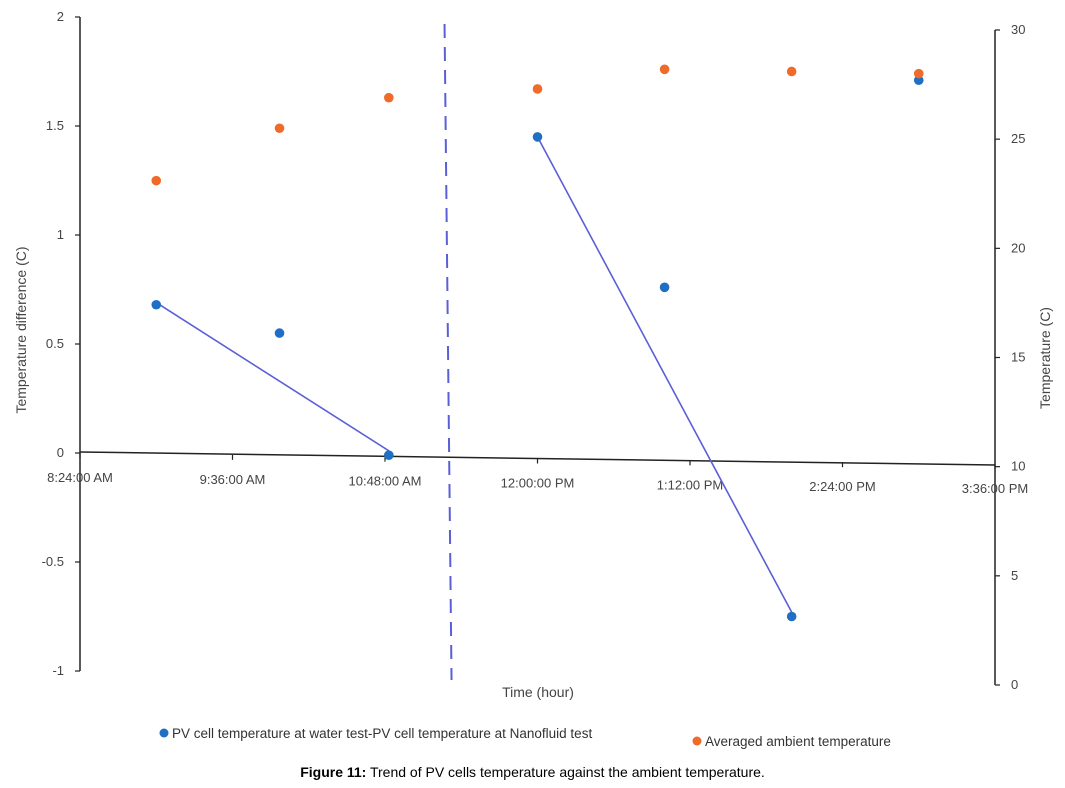  What do you see at coordinates (842, 486) in the screenshot?
I see `x-tick-label: 2:24:00 PM` at bounding box center [842, 486].